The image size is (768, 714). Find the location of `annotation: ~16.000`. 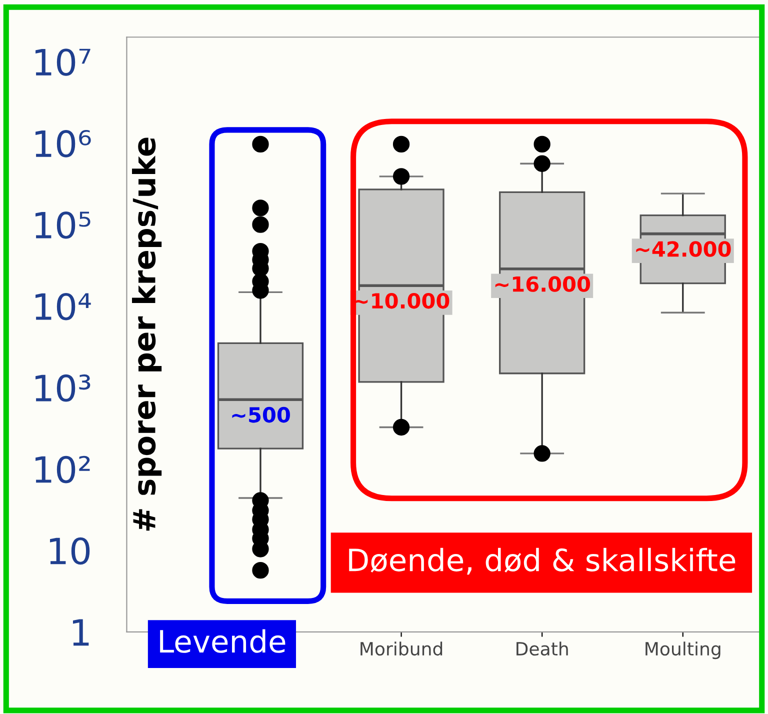

annotation: ~16.000 is located at coordinates (542, 284).